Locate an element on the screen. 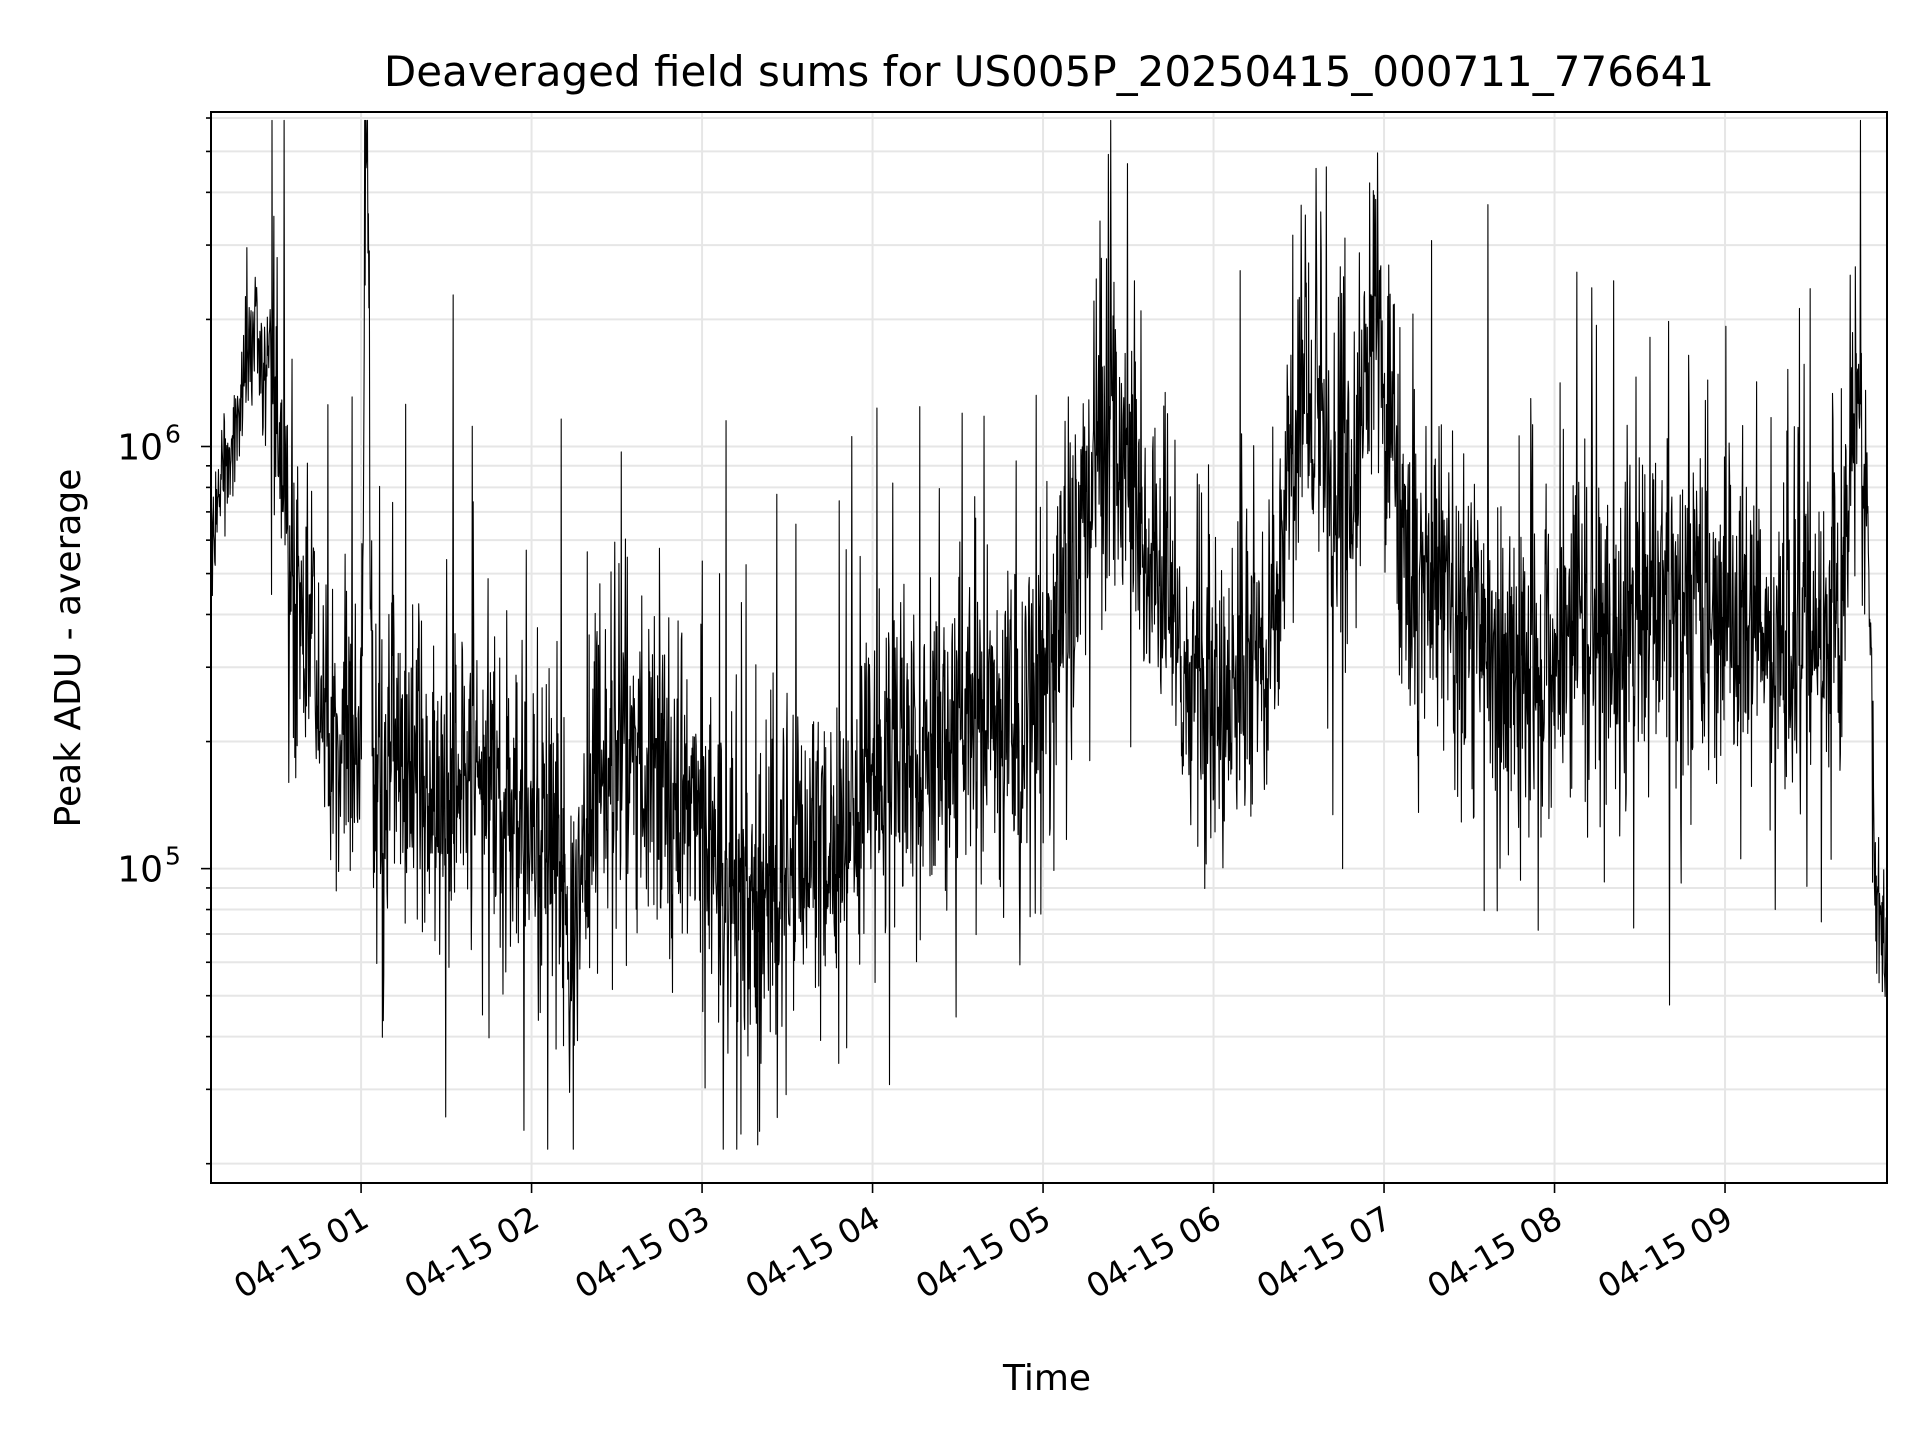 This screenshot has width=1920, height=1440. y-tick-label: 10 5 is located at coordinates (149, 866).